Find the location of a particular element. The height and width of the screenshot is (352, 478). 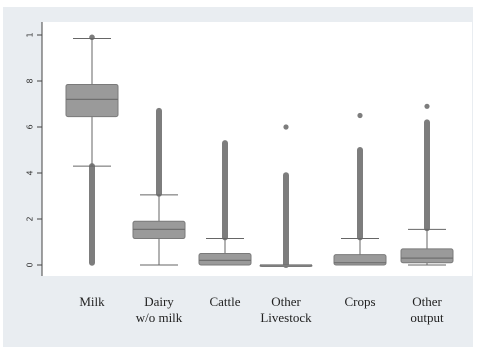

y-tick-label: 1 is located at coordinates (30, 34).